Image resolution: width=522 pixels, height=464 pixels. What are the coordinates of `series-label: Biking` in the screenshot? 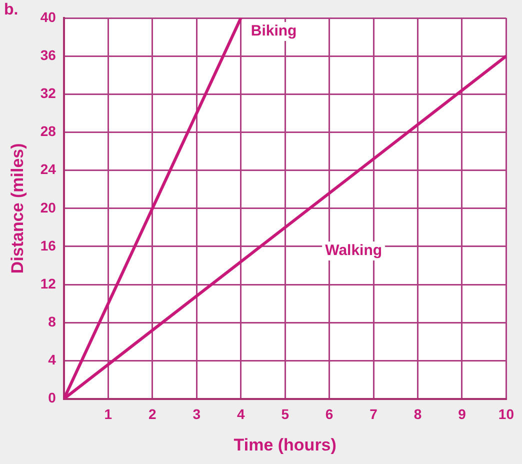 It's located at (273, 31).